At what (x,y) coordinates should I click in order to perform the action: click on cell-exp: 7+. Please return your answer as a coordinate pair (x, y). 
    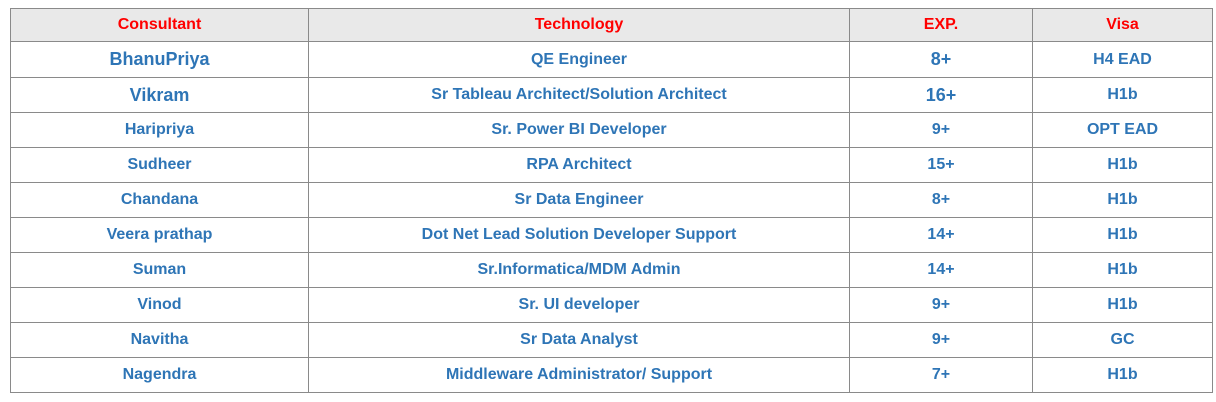
    Looking at the image, I should click on (941, 375).